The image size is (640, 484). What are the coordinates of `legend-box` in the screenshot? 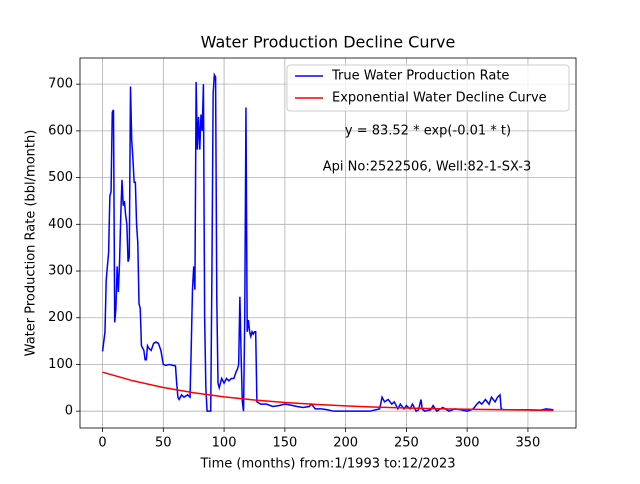 It's located at (428, 88).